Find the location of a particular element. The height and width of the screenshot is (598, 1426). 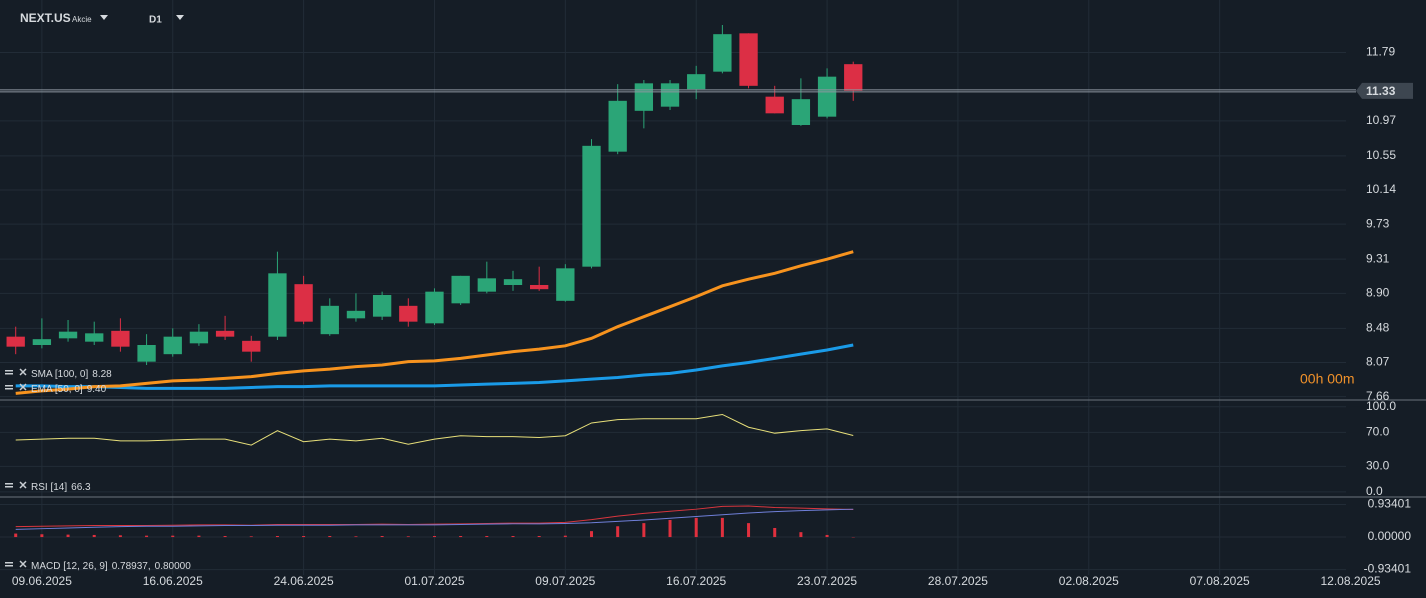

y-tick-label: 7.66 is located at coordinates (1378, 396).